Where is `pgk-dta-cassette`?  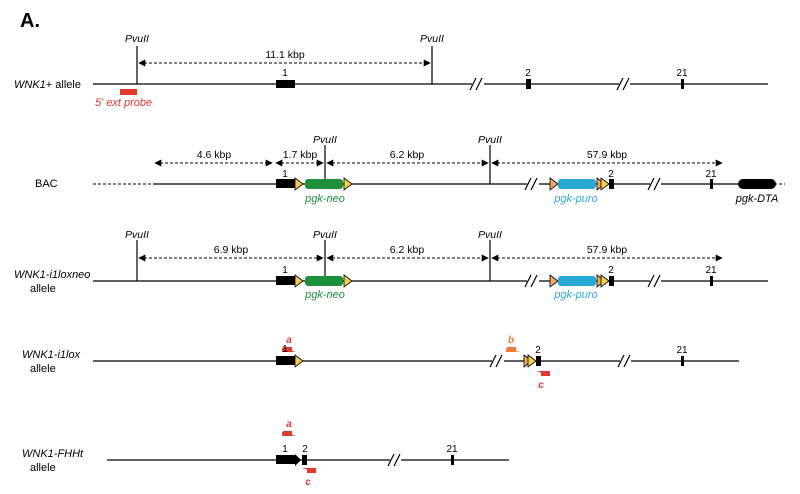
pgk-dta-cassette is located at coordinates (757, 184).